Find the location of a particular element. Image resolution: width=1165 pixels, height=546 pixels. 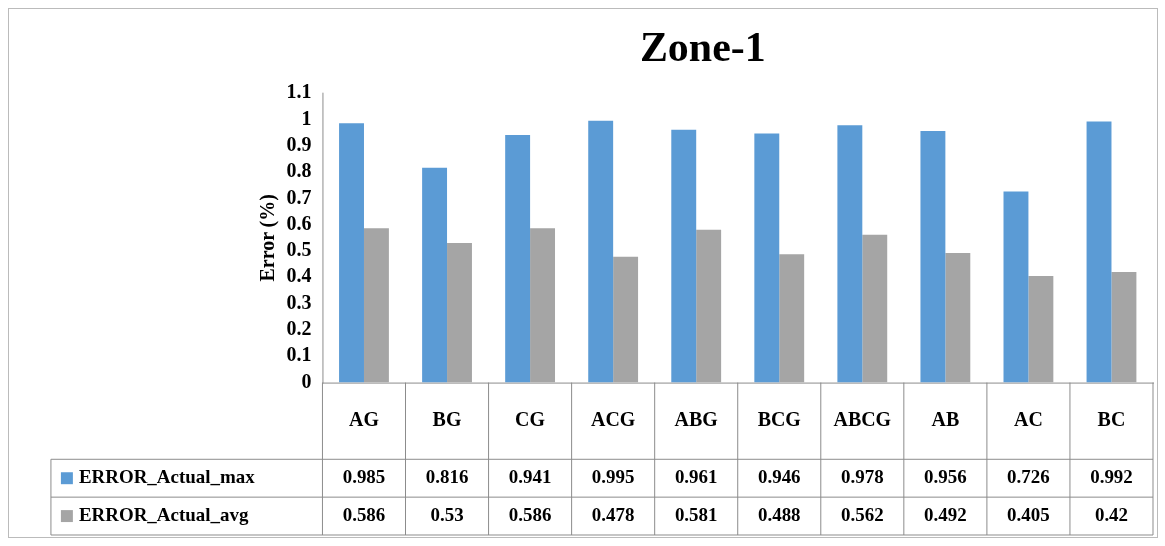

data-label: 0.941 is located at coordinates (530, 477).